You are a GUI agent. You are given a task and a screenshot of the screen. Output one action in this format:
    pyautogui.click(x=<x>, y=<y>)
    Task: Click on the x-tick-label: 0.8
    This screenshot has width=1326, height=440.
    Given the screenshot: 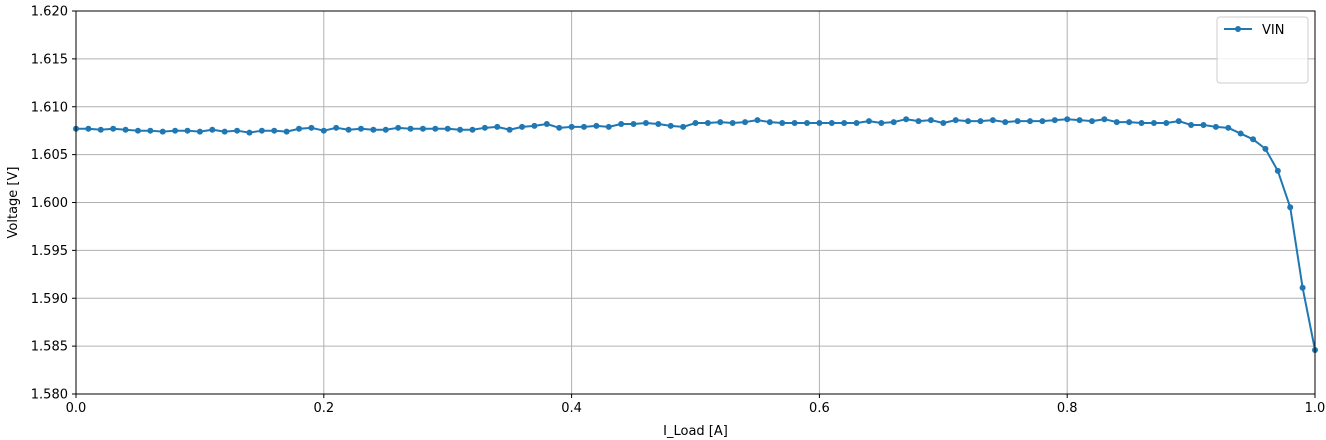 What is the action you would take?
    pyautogui.click(x=1067, y=408)
    